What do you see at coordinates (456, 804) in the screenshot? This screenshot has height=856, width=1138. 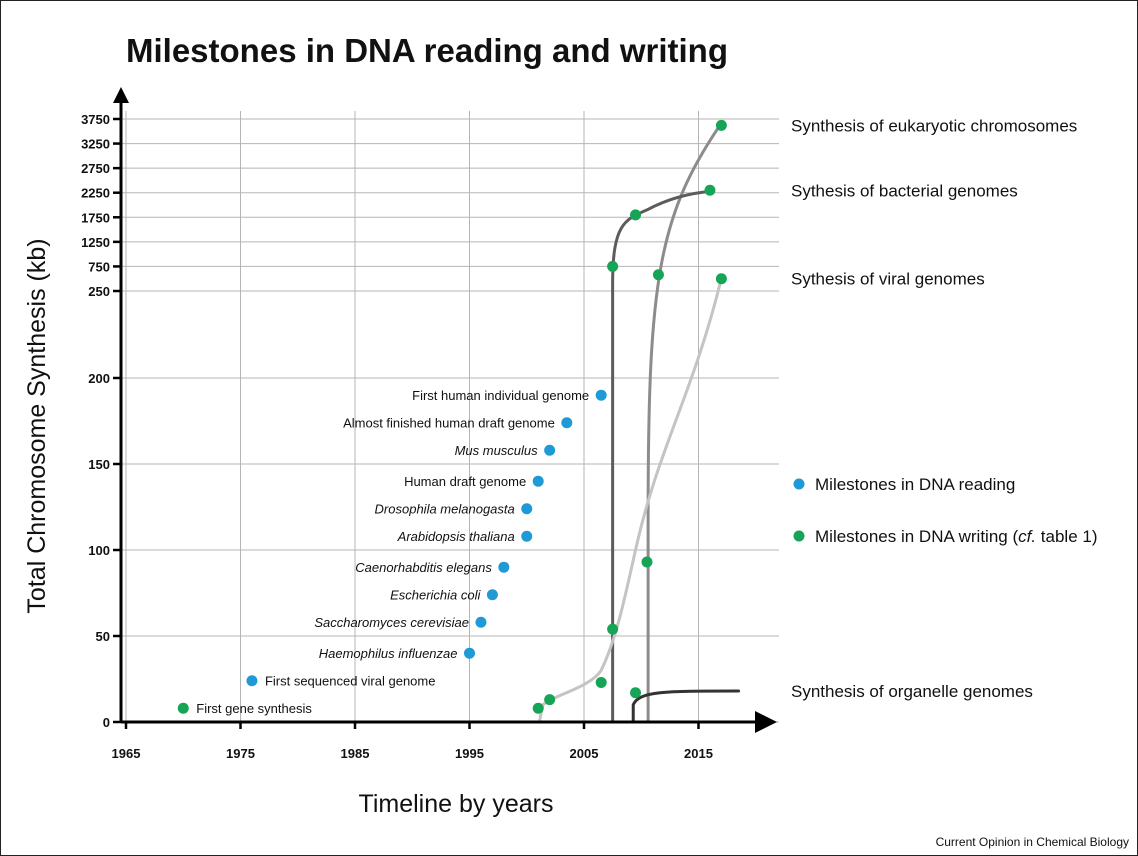 I see `x-axis-label: Timeline by years` at bounding box center [456, 804].